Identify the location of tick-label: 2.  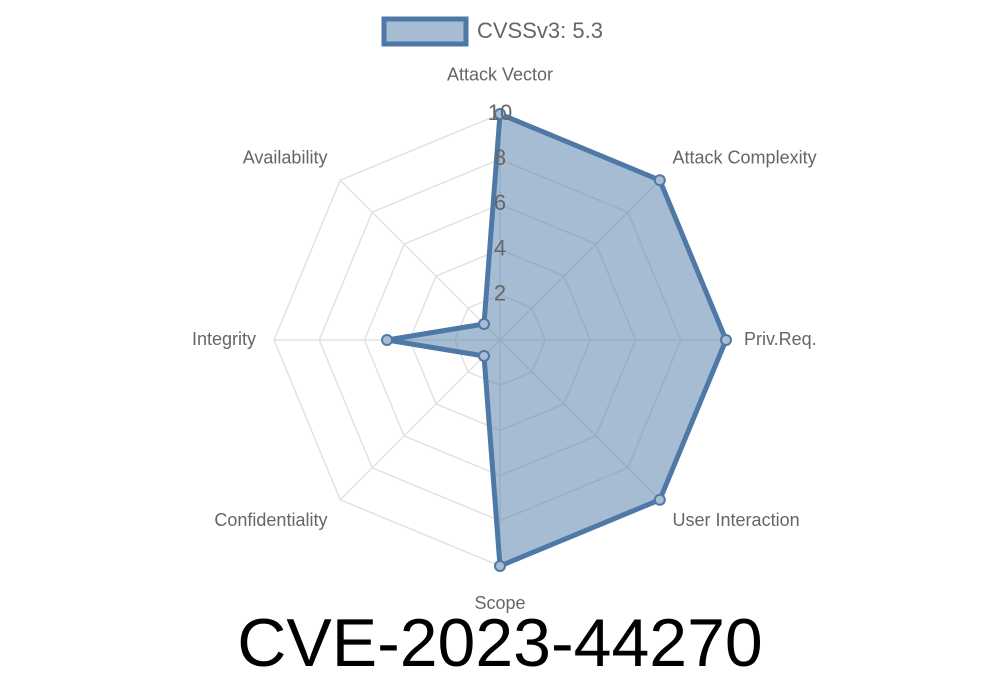
(500, 293).